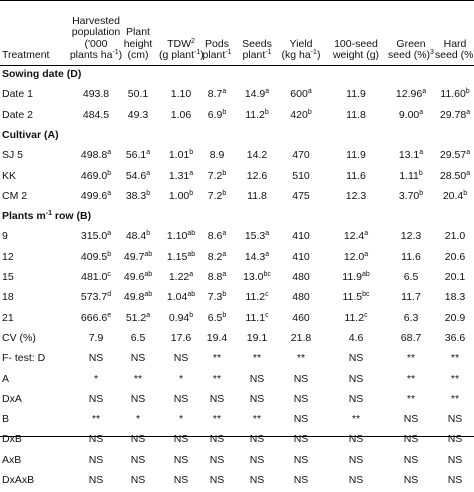  I want to click on table-cell: 4.6, so click(356, 337).